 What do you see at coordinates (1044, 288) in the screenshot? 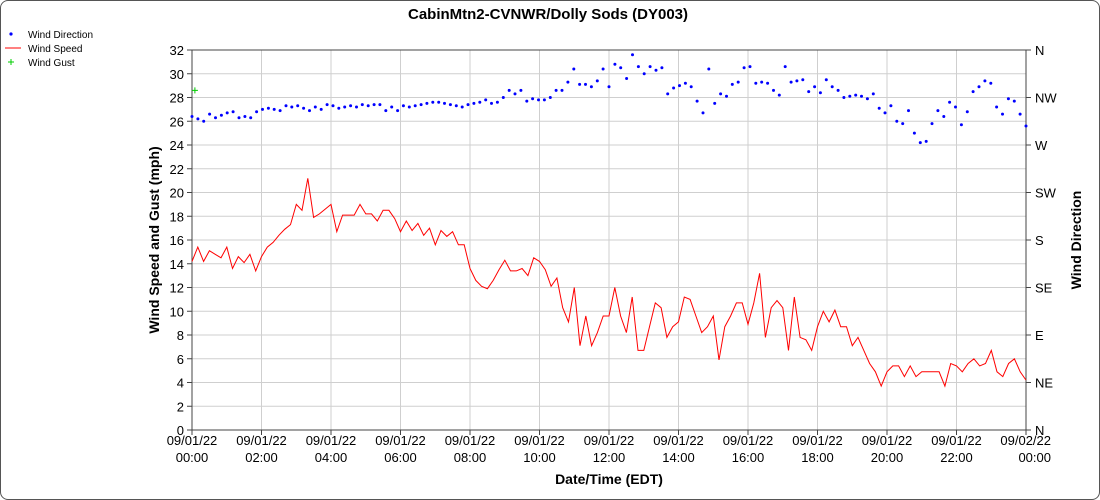
I see `y2-tick-label: SE` at bounding box center [1044, 288].